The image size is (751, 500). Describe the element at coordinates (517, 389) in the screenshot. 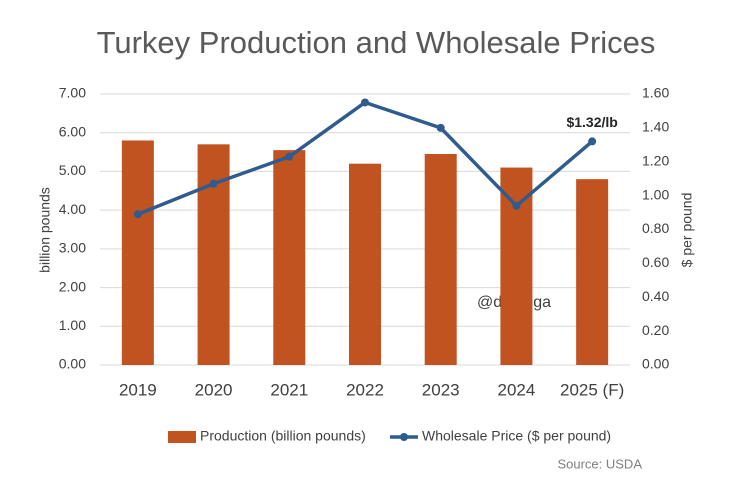

I see `x-tick-label: 2024` at that location.